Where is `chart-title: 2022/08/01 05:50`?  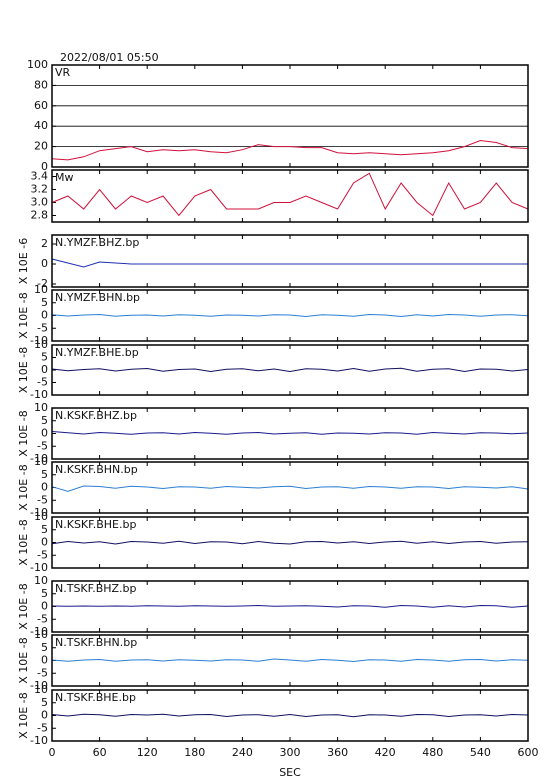 chart-title: 2022/08/01 05:50 is located at coordinates (109, 57).